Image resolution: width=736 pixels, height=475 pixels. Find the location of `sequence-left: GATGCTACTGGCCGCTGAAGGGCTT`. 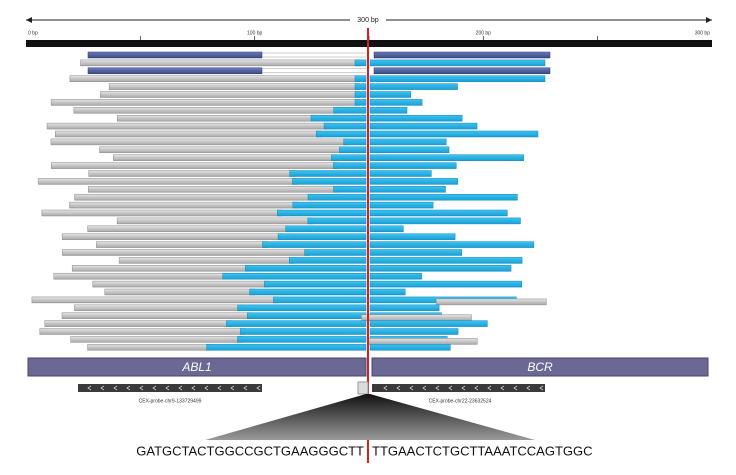

sequence-left: GATGCTACTGGCCGCTGAAGGGCTT is located at coordinates (250, 450).